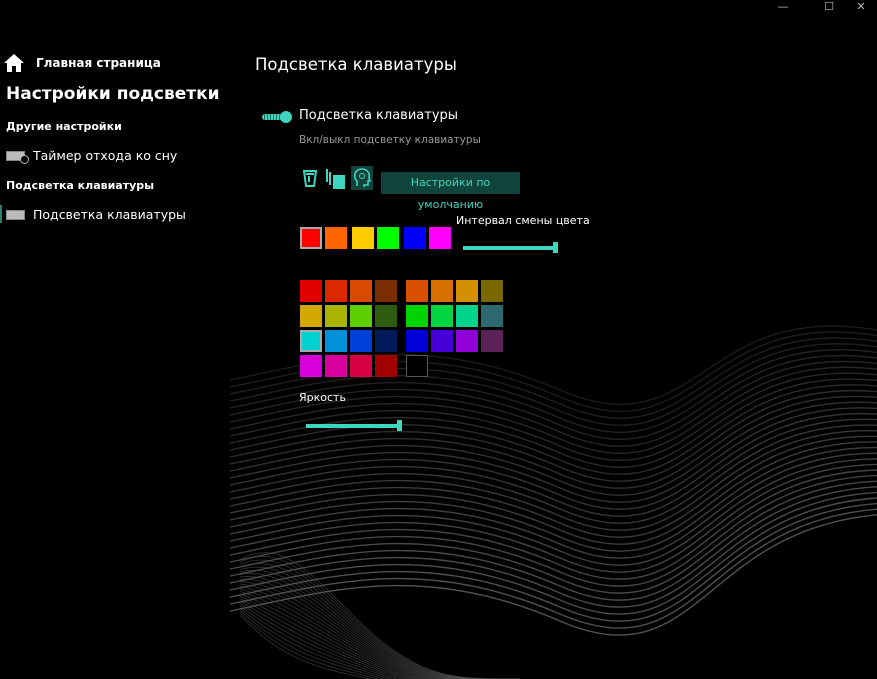 The height and width of the screenshot is (679, 877). What do you see at coordinates (390, 140) in the screenshot?
I see `toggle-description: Вкл/выкл подсветку клавиатуры` at bounding box center [390, 140].